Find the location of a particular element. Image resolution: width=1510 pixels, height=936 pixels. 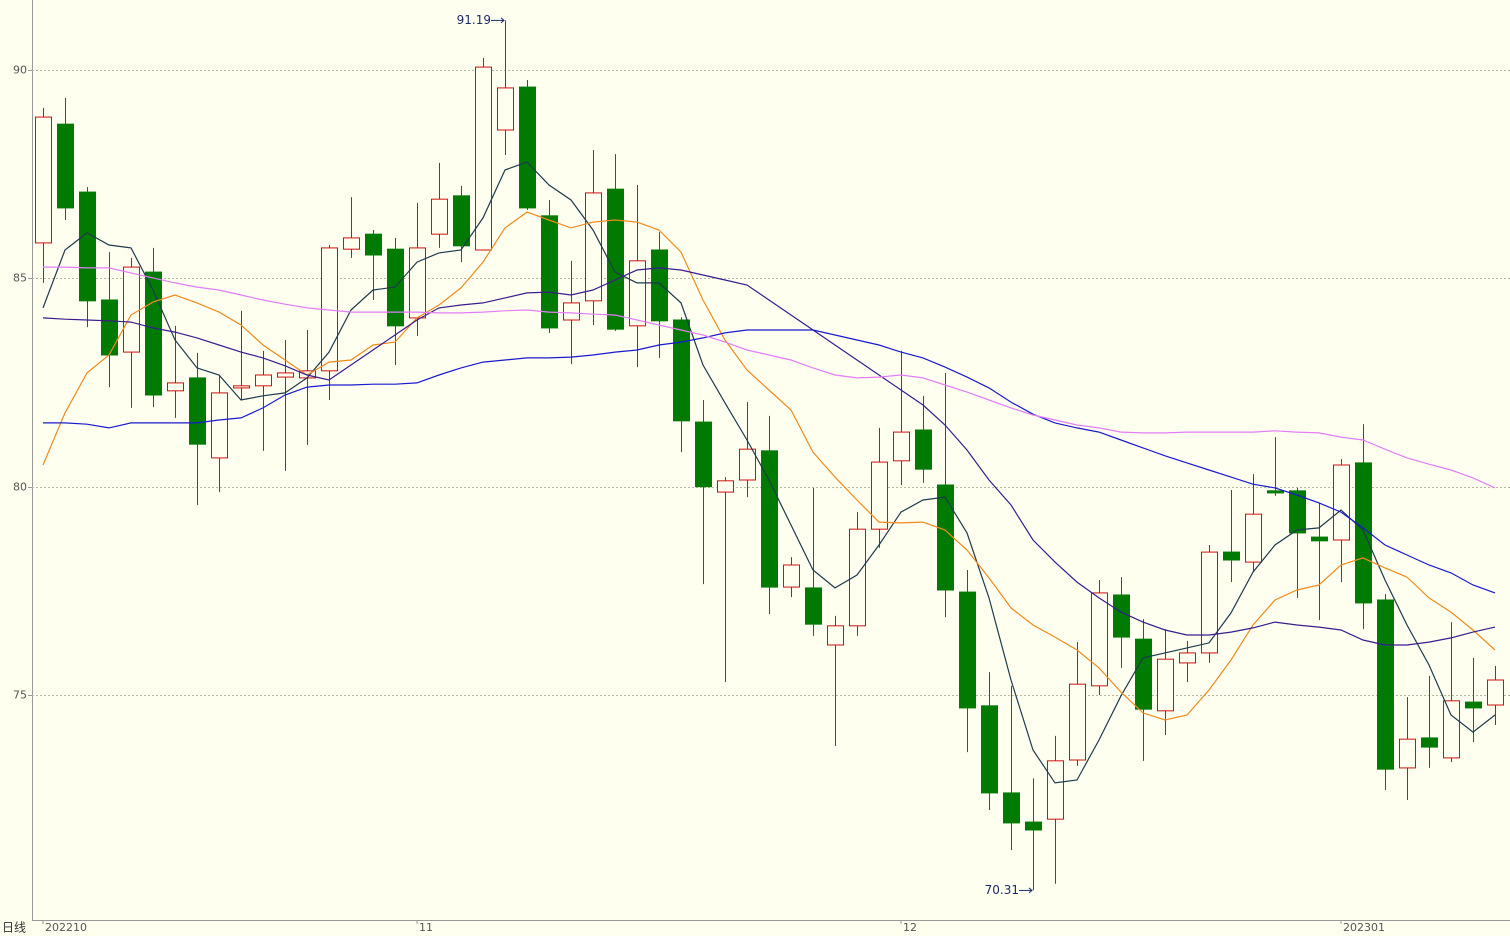

y-tick-label: 75 is located at coordinates (20, 695).